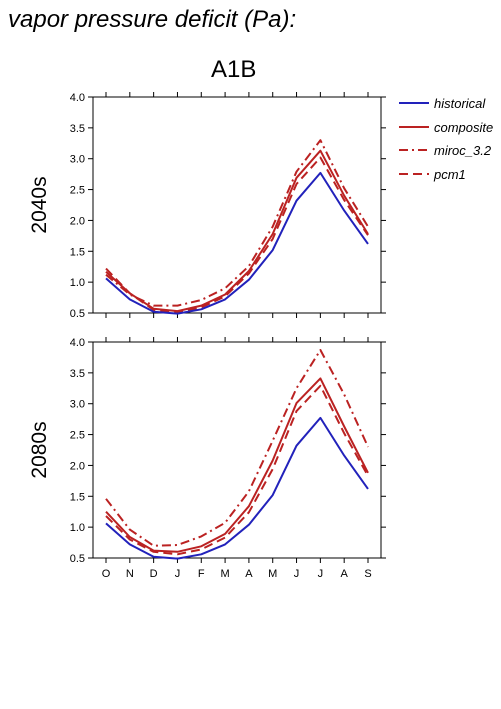 This screenshot has width=501, height=709. Describe the element at coordinates (414, 126) in the screenshot. I see `legend-swatch-composite` at that location.